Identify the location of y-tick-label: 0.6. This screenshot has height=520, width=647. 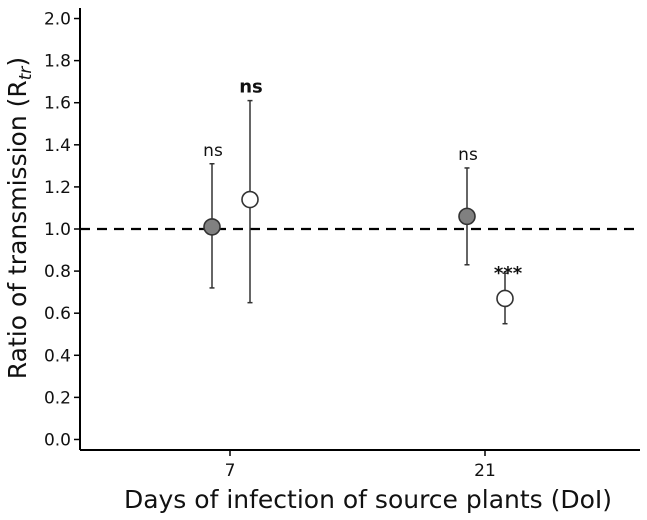
(57, 314).